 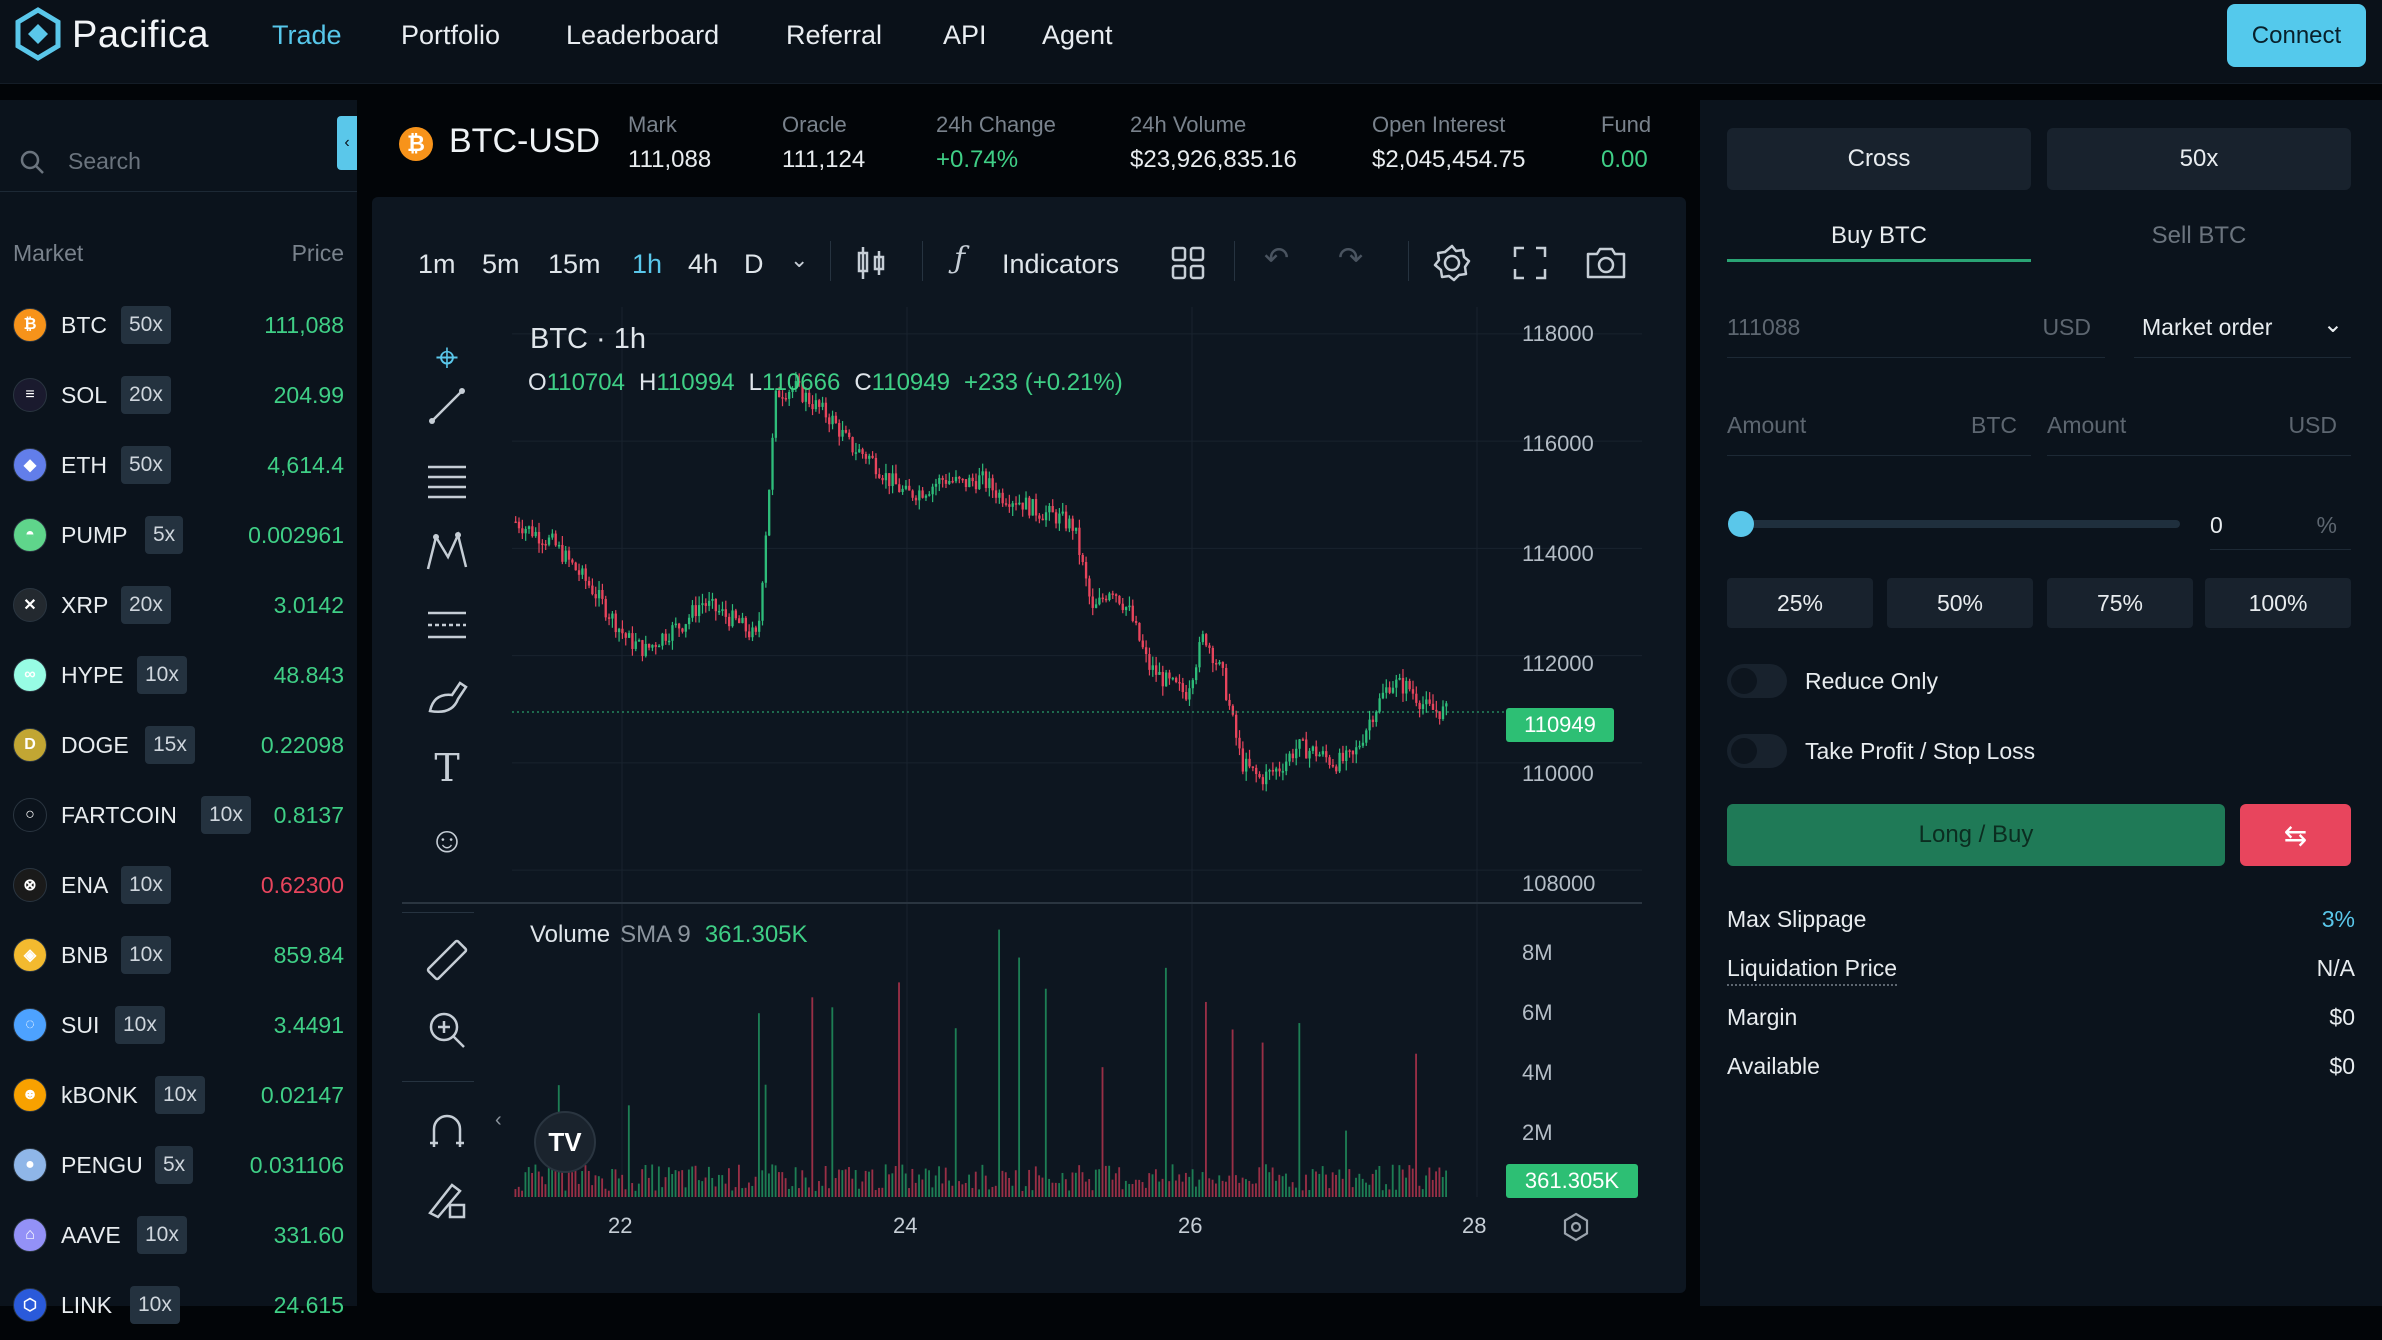 I want to click on sell-tab: Sell BTC, so click(x=2199, y=235).